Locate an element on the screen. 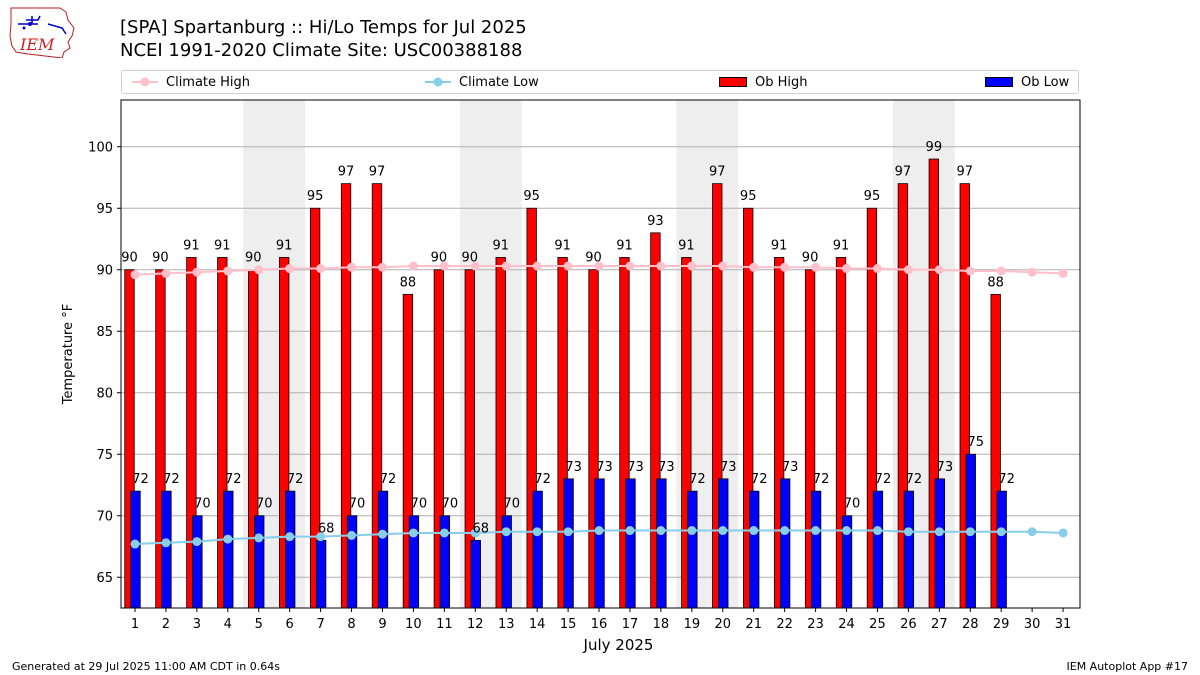 Image resolution: width=1200 pixels, height=675 pixels. ob-low-label-day-14: 72 is located at coordinates (542, 479).